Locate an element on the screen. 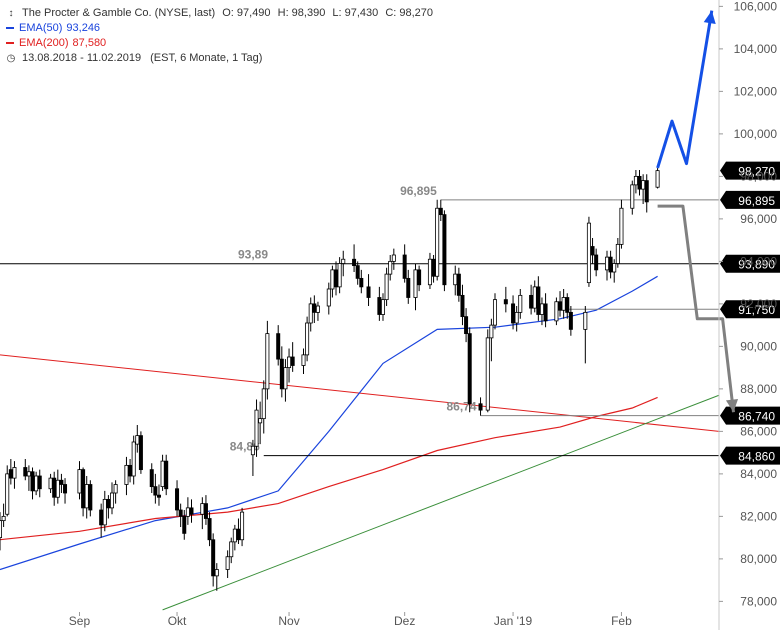 This screenshot has width=780, height=630. time-axis: Sep Okt Nov Dez Jan '19 Feb is located at coordinates (350, 620).